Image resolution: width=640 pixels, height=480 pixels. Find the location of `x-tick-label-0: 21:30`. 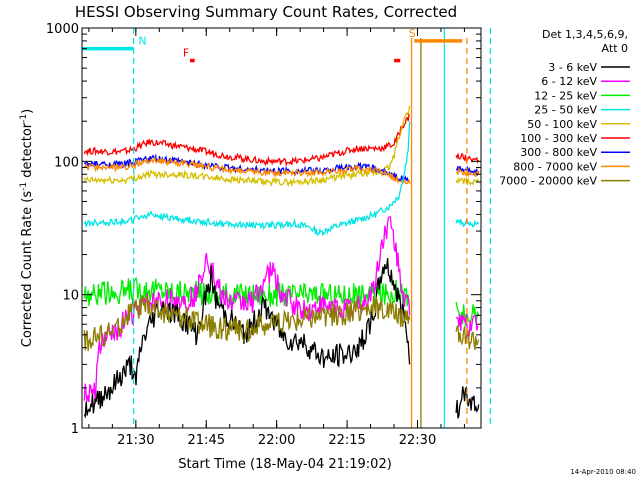

x-tick-label-0: 21:30 is located at coordinates (135, 440).